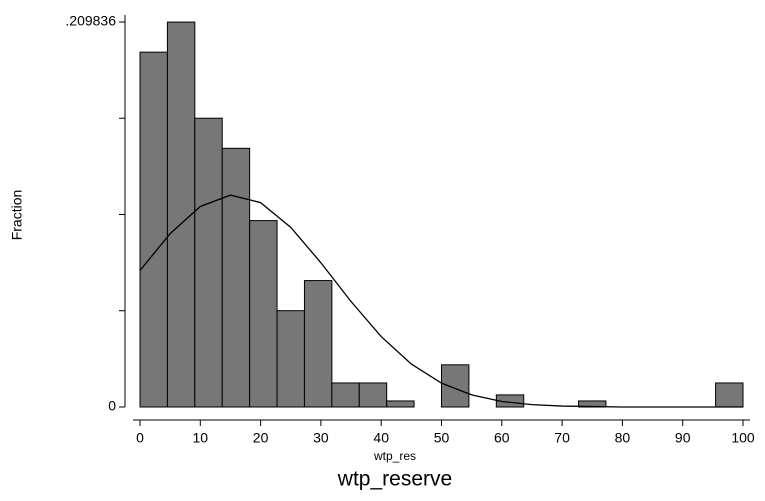 This screenshot has width=765, height=501. What do you see at coordinates (562, 438) in the screenshot?
I see `x-tick-label: 70` at bounding box center [562, 438].